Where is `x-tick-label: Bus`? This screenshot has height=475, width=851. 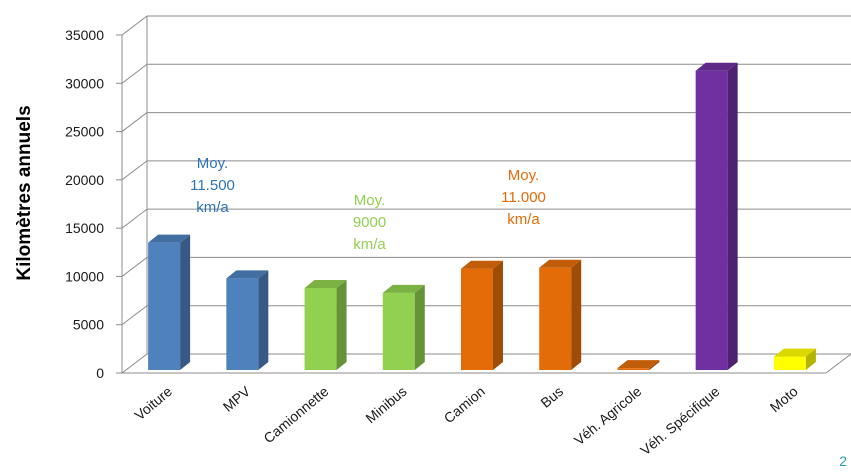
x-tick-label: Bus is located at coordinates (551, 397).